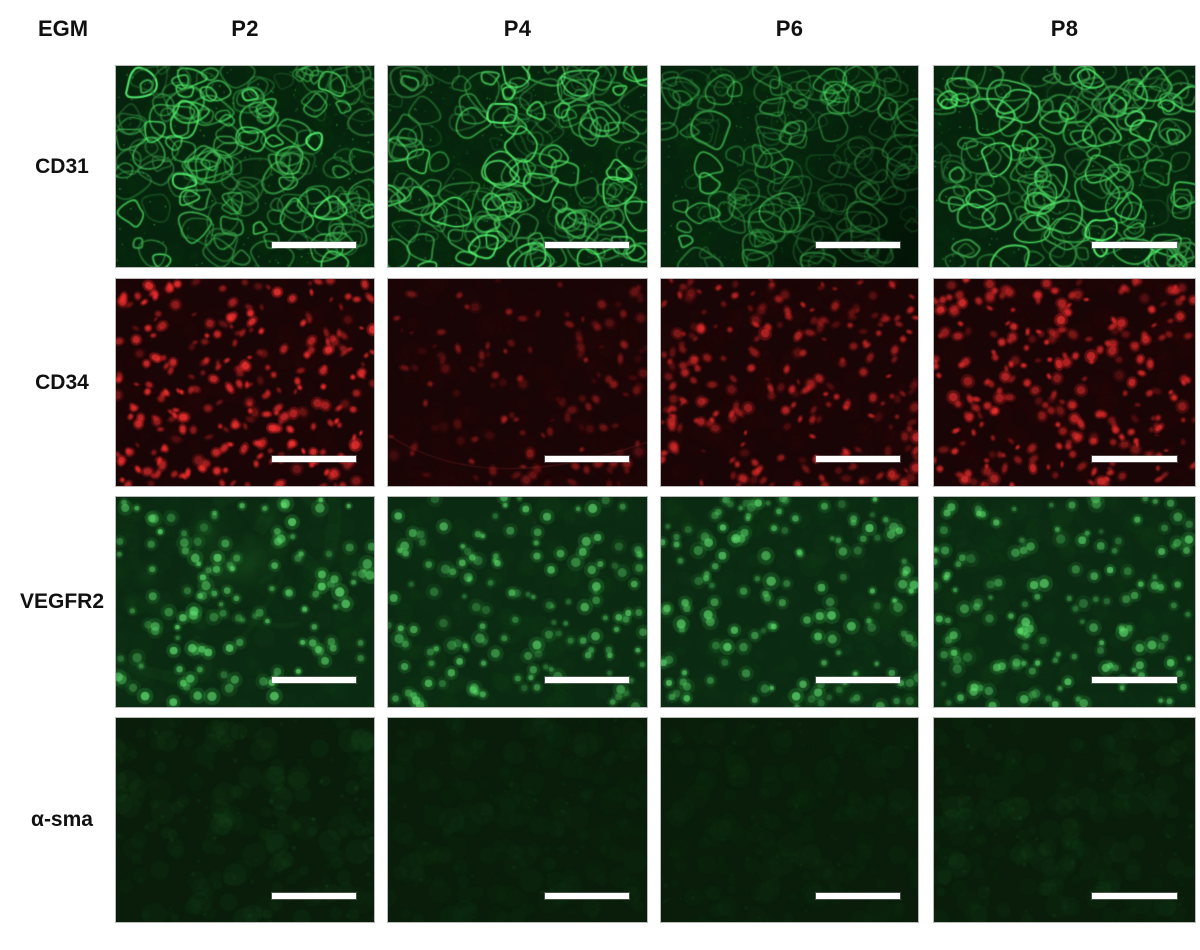 The width and height of the screenshot is (1200, 950). I want to click on micrograph-vegfr2-p6, so click(789, 602).